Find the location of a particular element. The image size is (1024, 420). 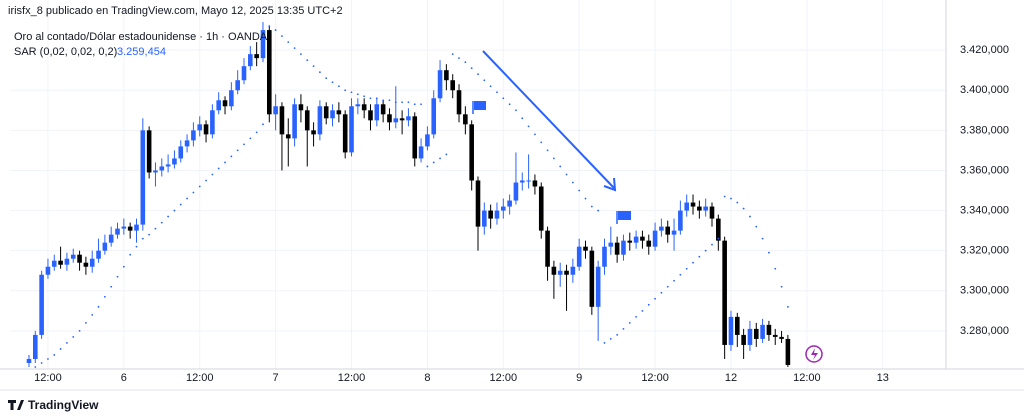

x-tick-label: 8 is located at coordinates (427, 378).